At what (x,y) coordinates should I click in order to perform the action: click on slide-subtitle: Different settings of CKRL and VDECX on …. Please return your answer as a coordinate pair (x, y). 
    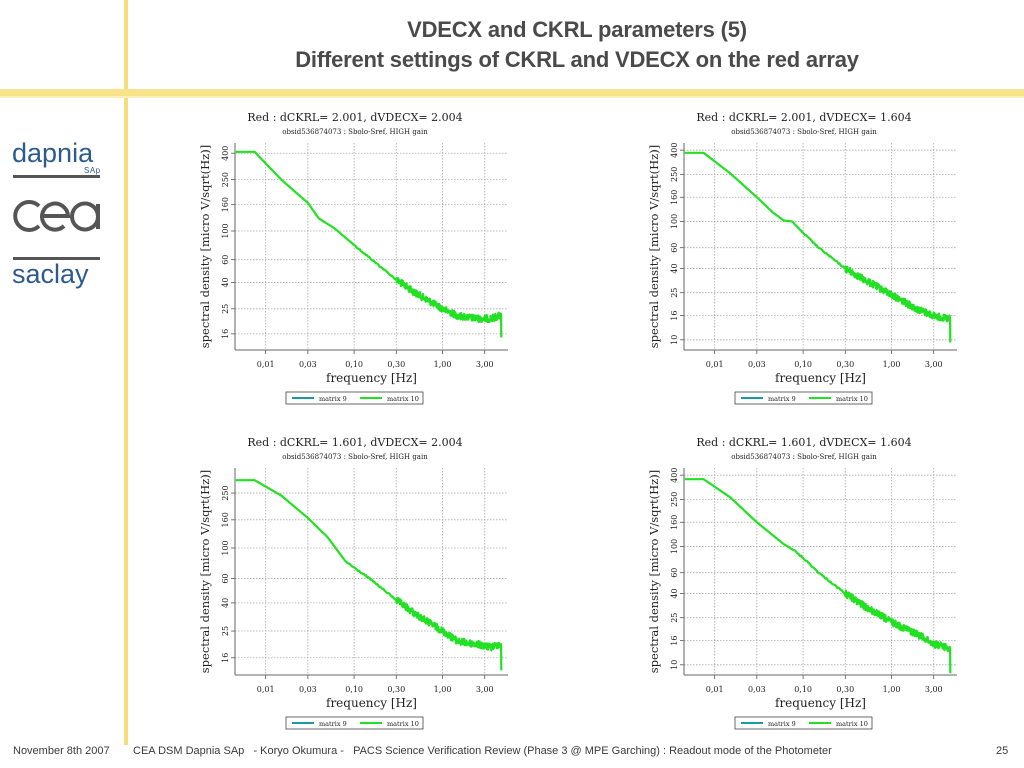
    Looking at the image, I should click on (577, 59).